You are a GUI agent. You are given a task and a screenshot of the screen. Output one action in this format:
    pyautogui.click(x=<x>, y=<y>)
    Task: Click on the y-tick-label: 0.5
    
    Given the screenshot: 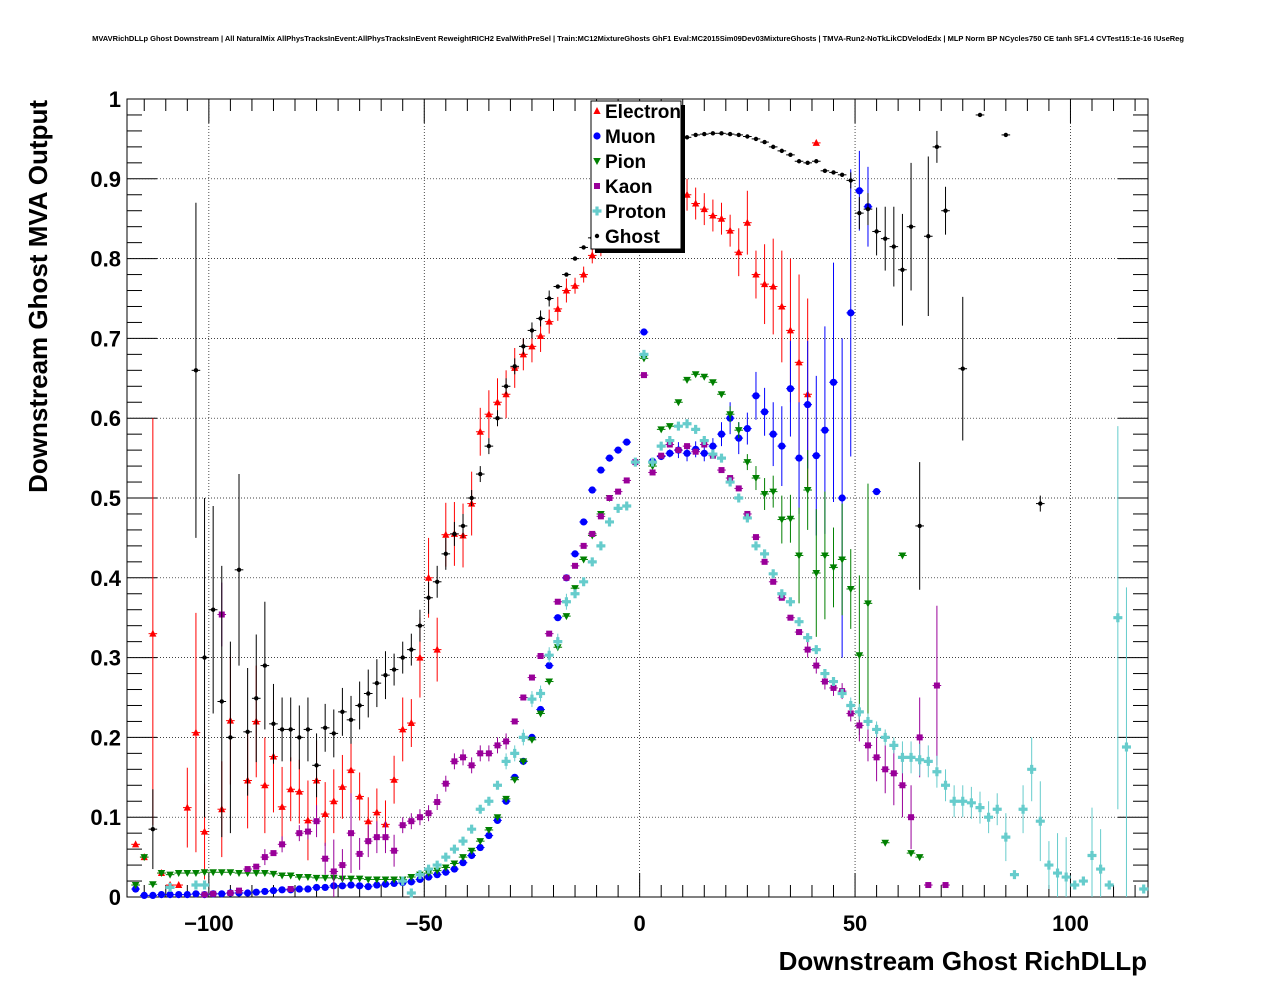 What is the action you would take?
    pyautogui.click(x=105, y=498)
    